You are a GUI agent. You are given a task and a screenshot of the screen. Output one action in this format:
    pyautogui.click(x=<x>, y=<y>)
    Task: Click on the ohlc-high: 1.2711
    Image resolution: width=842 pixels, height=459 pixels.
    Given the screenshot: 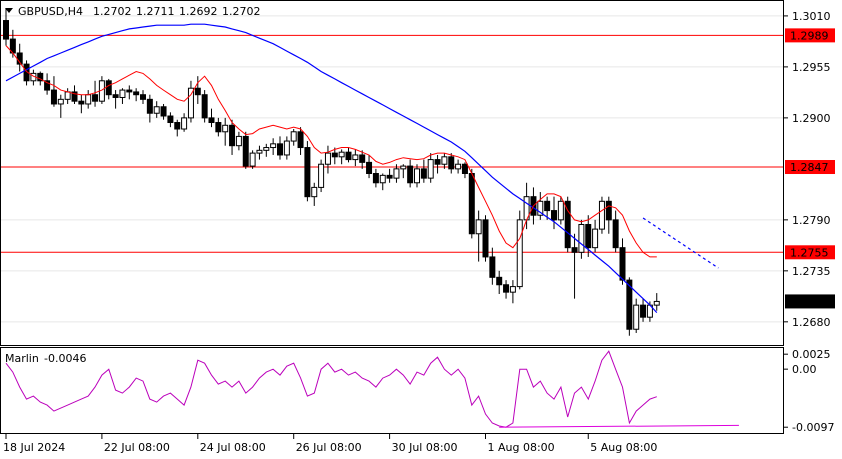 What is the action you would take?
    pyautogui.click(x=155, y=11)
    